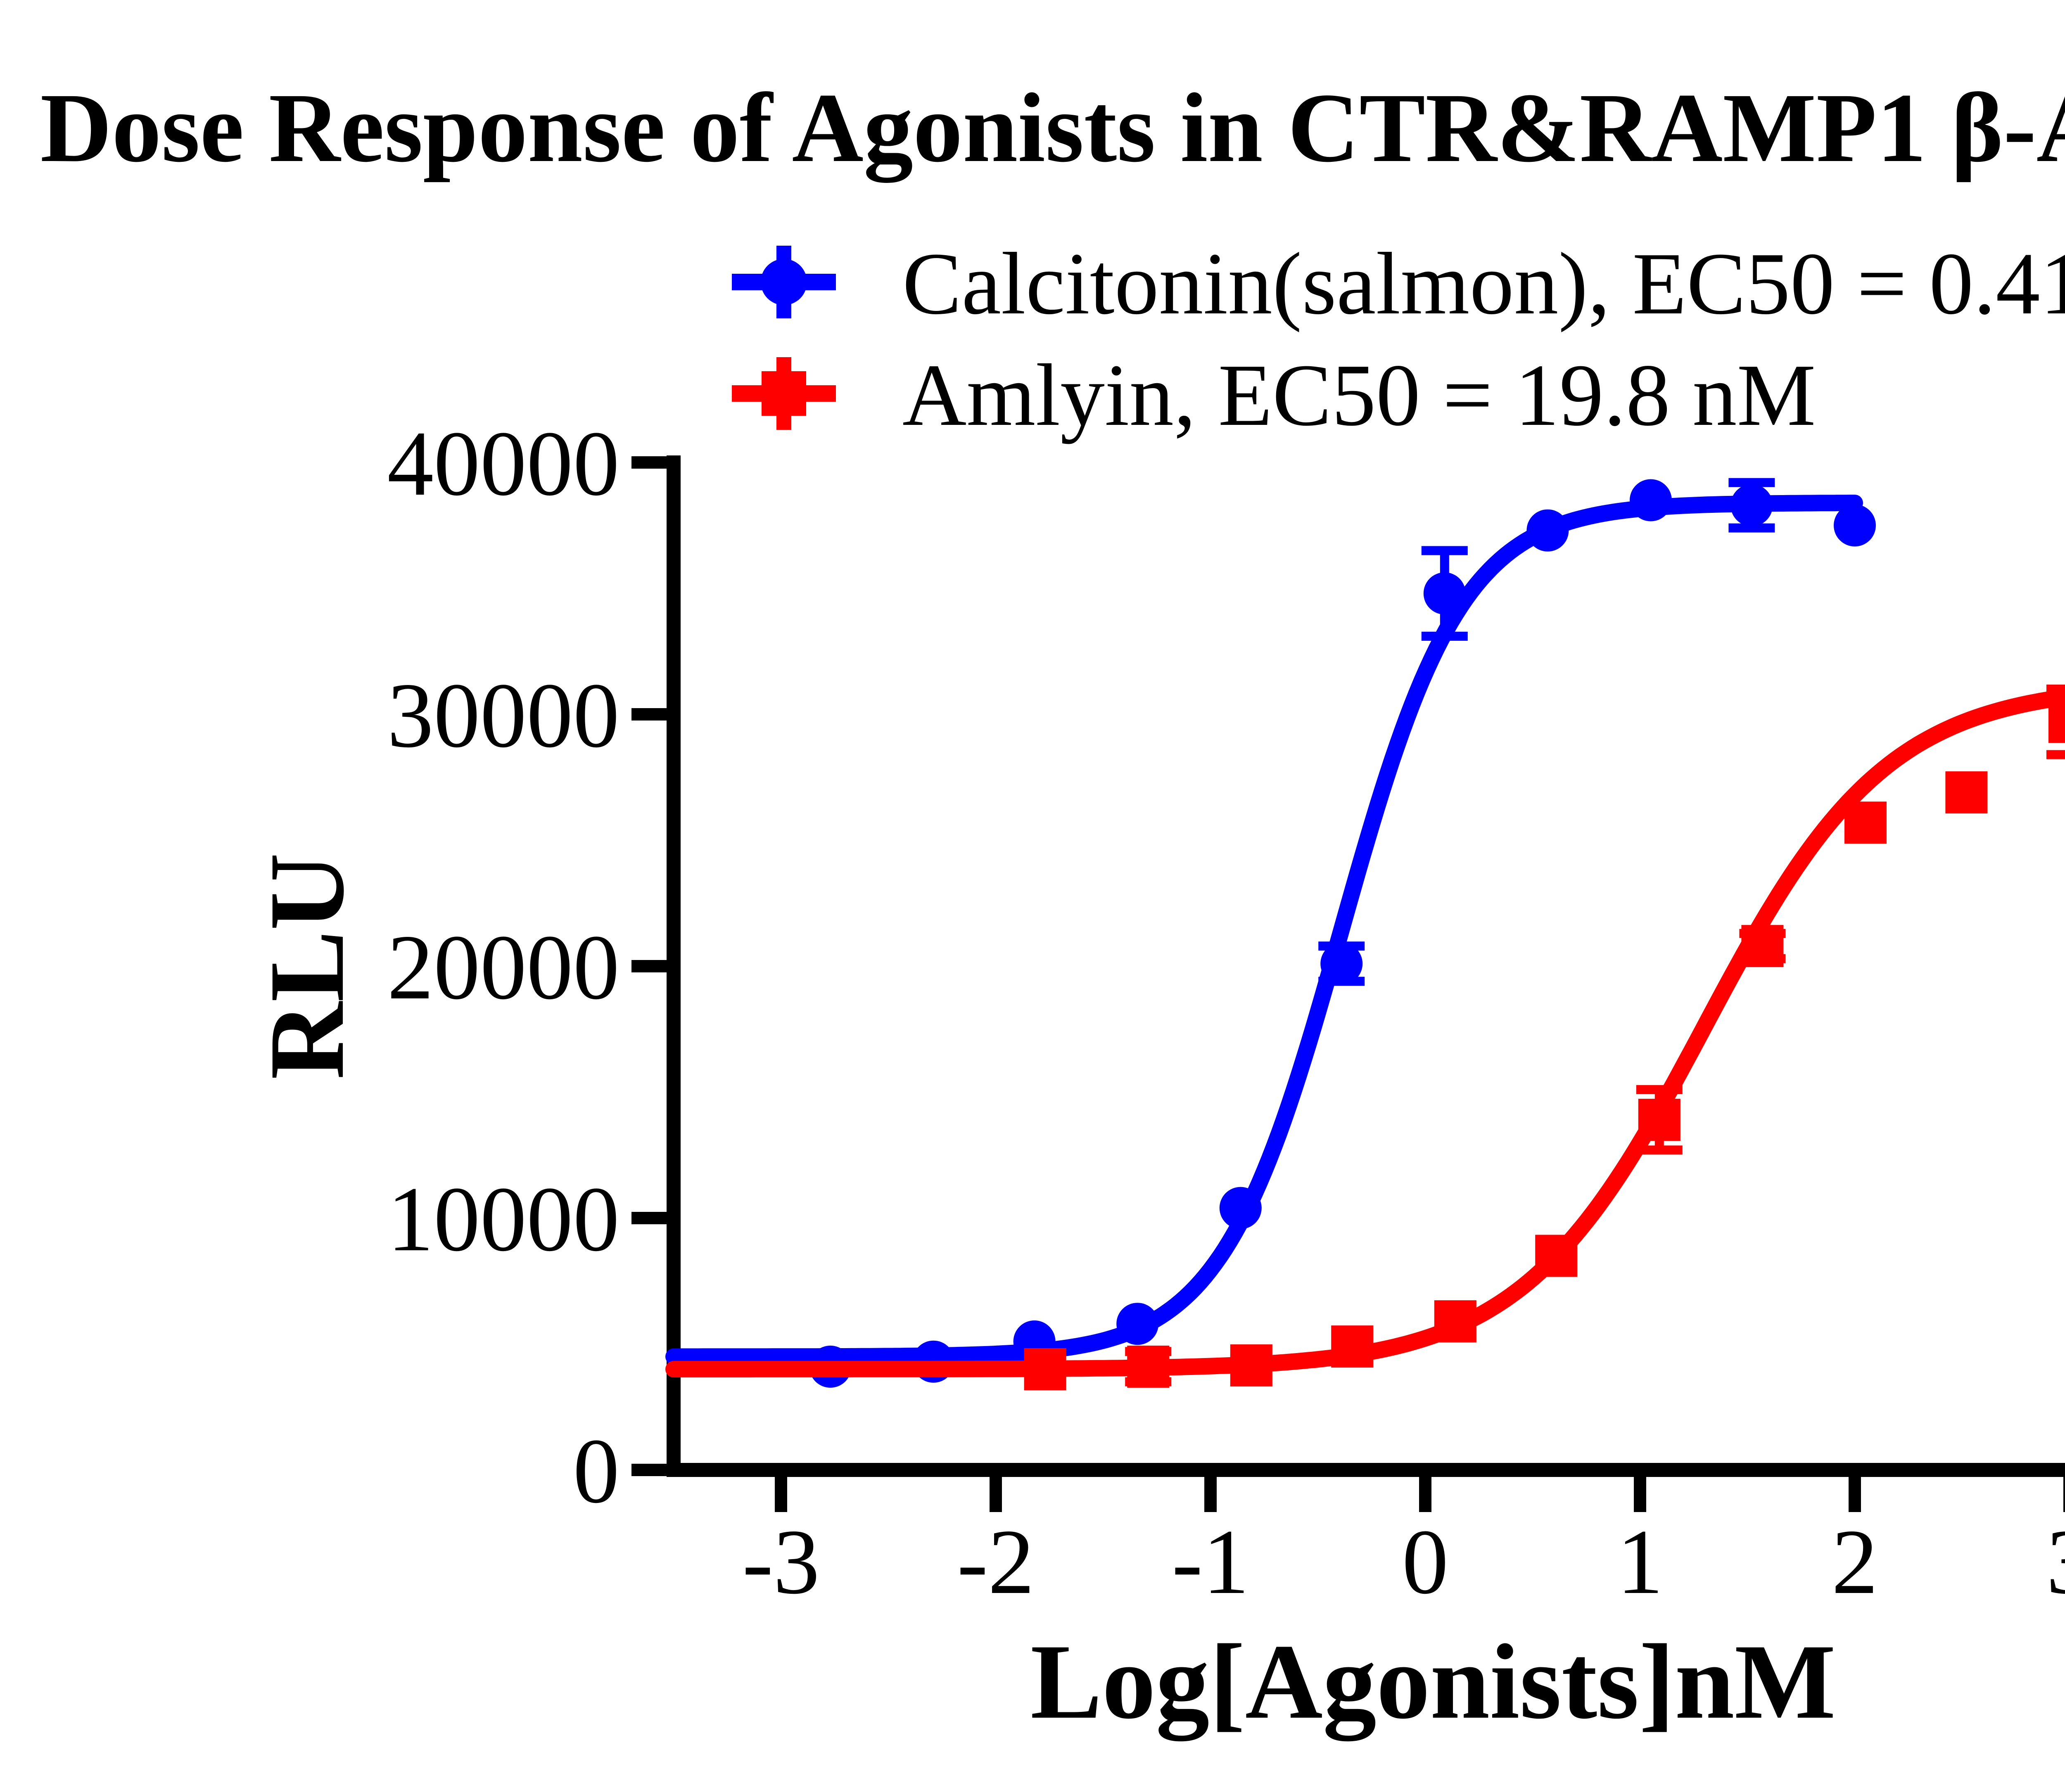  I want to click on x-tick-label: -3, so click(780, 1561).